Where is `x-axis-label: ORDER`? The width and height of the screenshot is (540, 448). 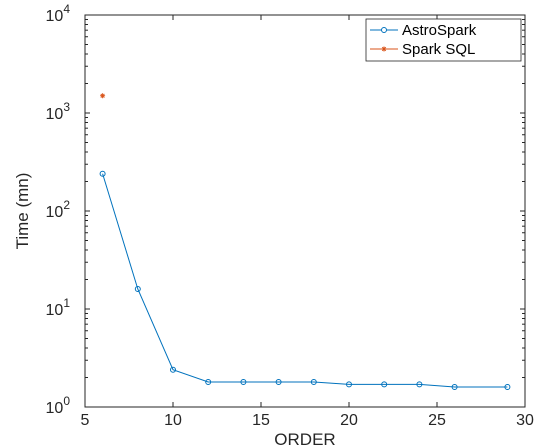 x-axis-label: ORDER is located at coordinates (304, 439).